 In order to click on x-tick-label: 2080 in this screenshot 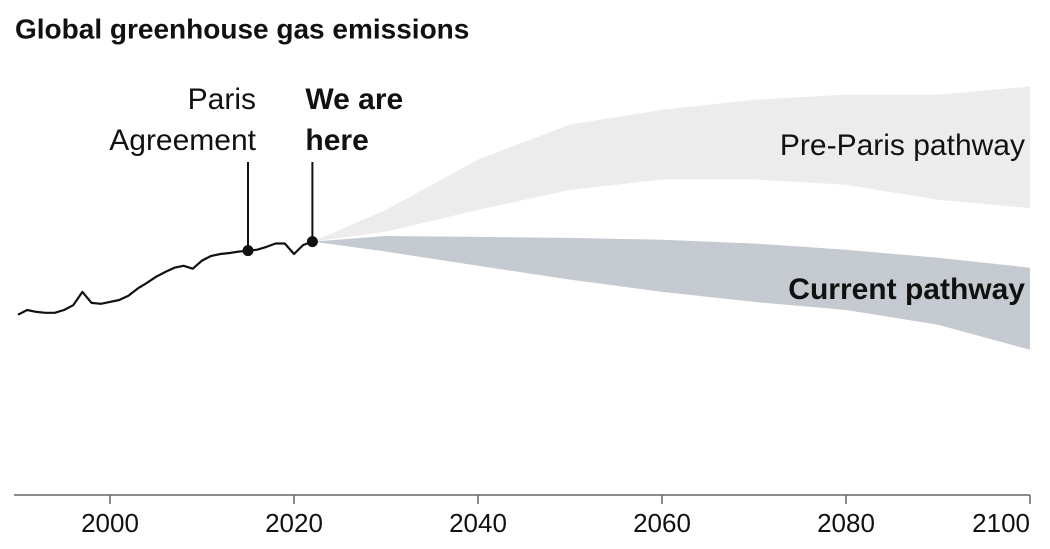, I will do `click(846, 523)`.